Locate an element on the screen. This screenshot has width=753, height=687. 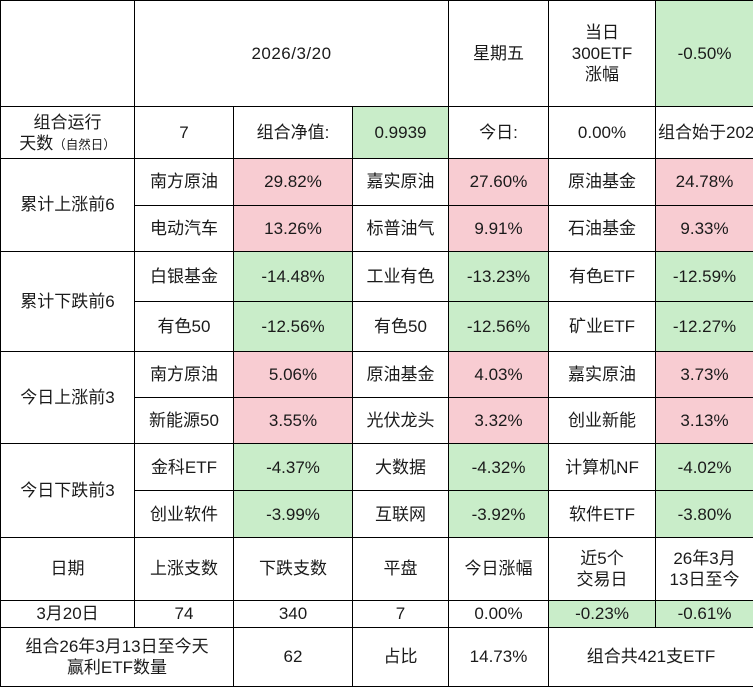
fund-change: 3.32% is located at coordinates (499, 421).